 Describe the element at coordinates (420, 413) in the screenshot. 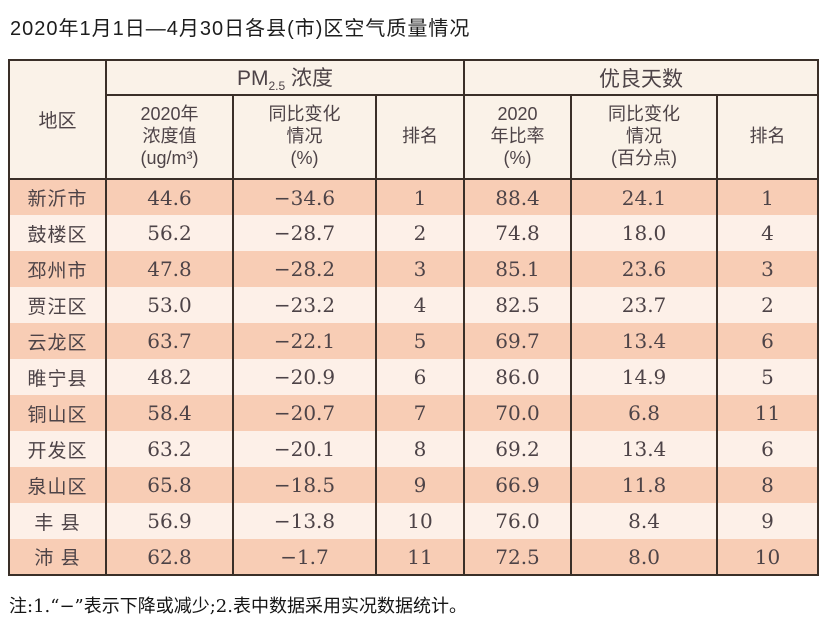

I see `pm-rank-cell: 7` at that location.